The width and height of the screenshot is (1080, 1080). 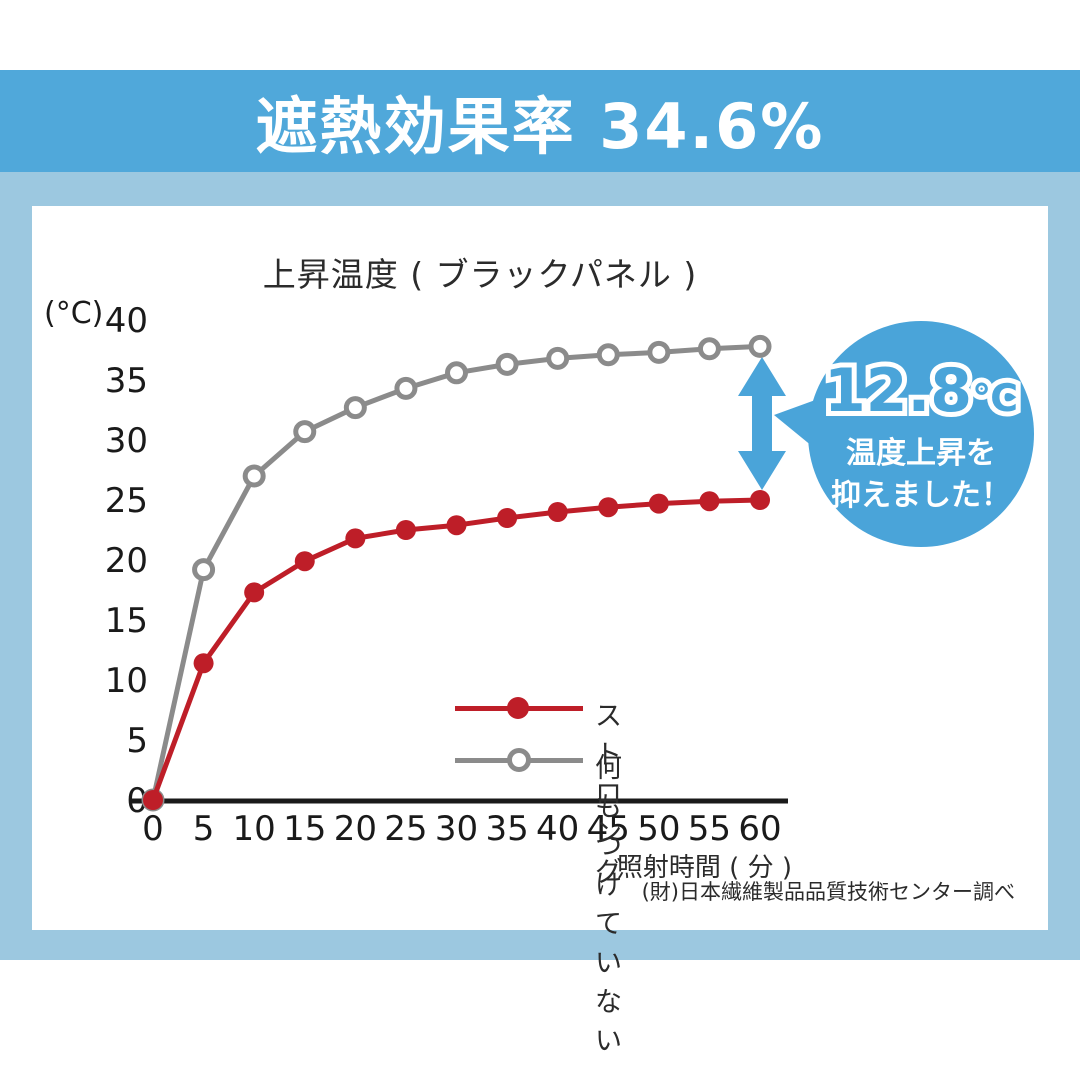 What do you see at coordinates (126, 681) in the screenshot?
I see `y-tick-label: 10` at bounding box center [126, 681].